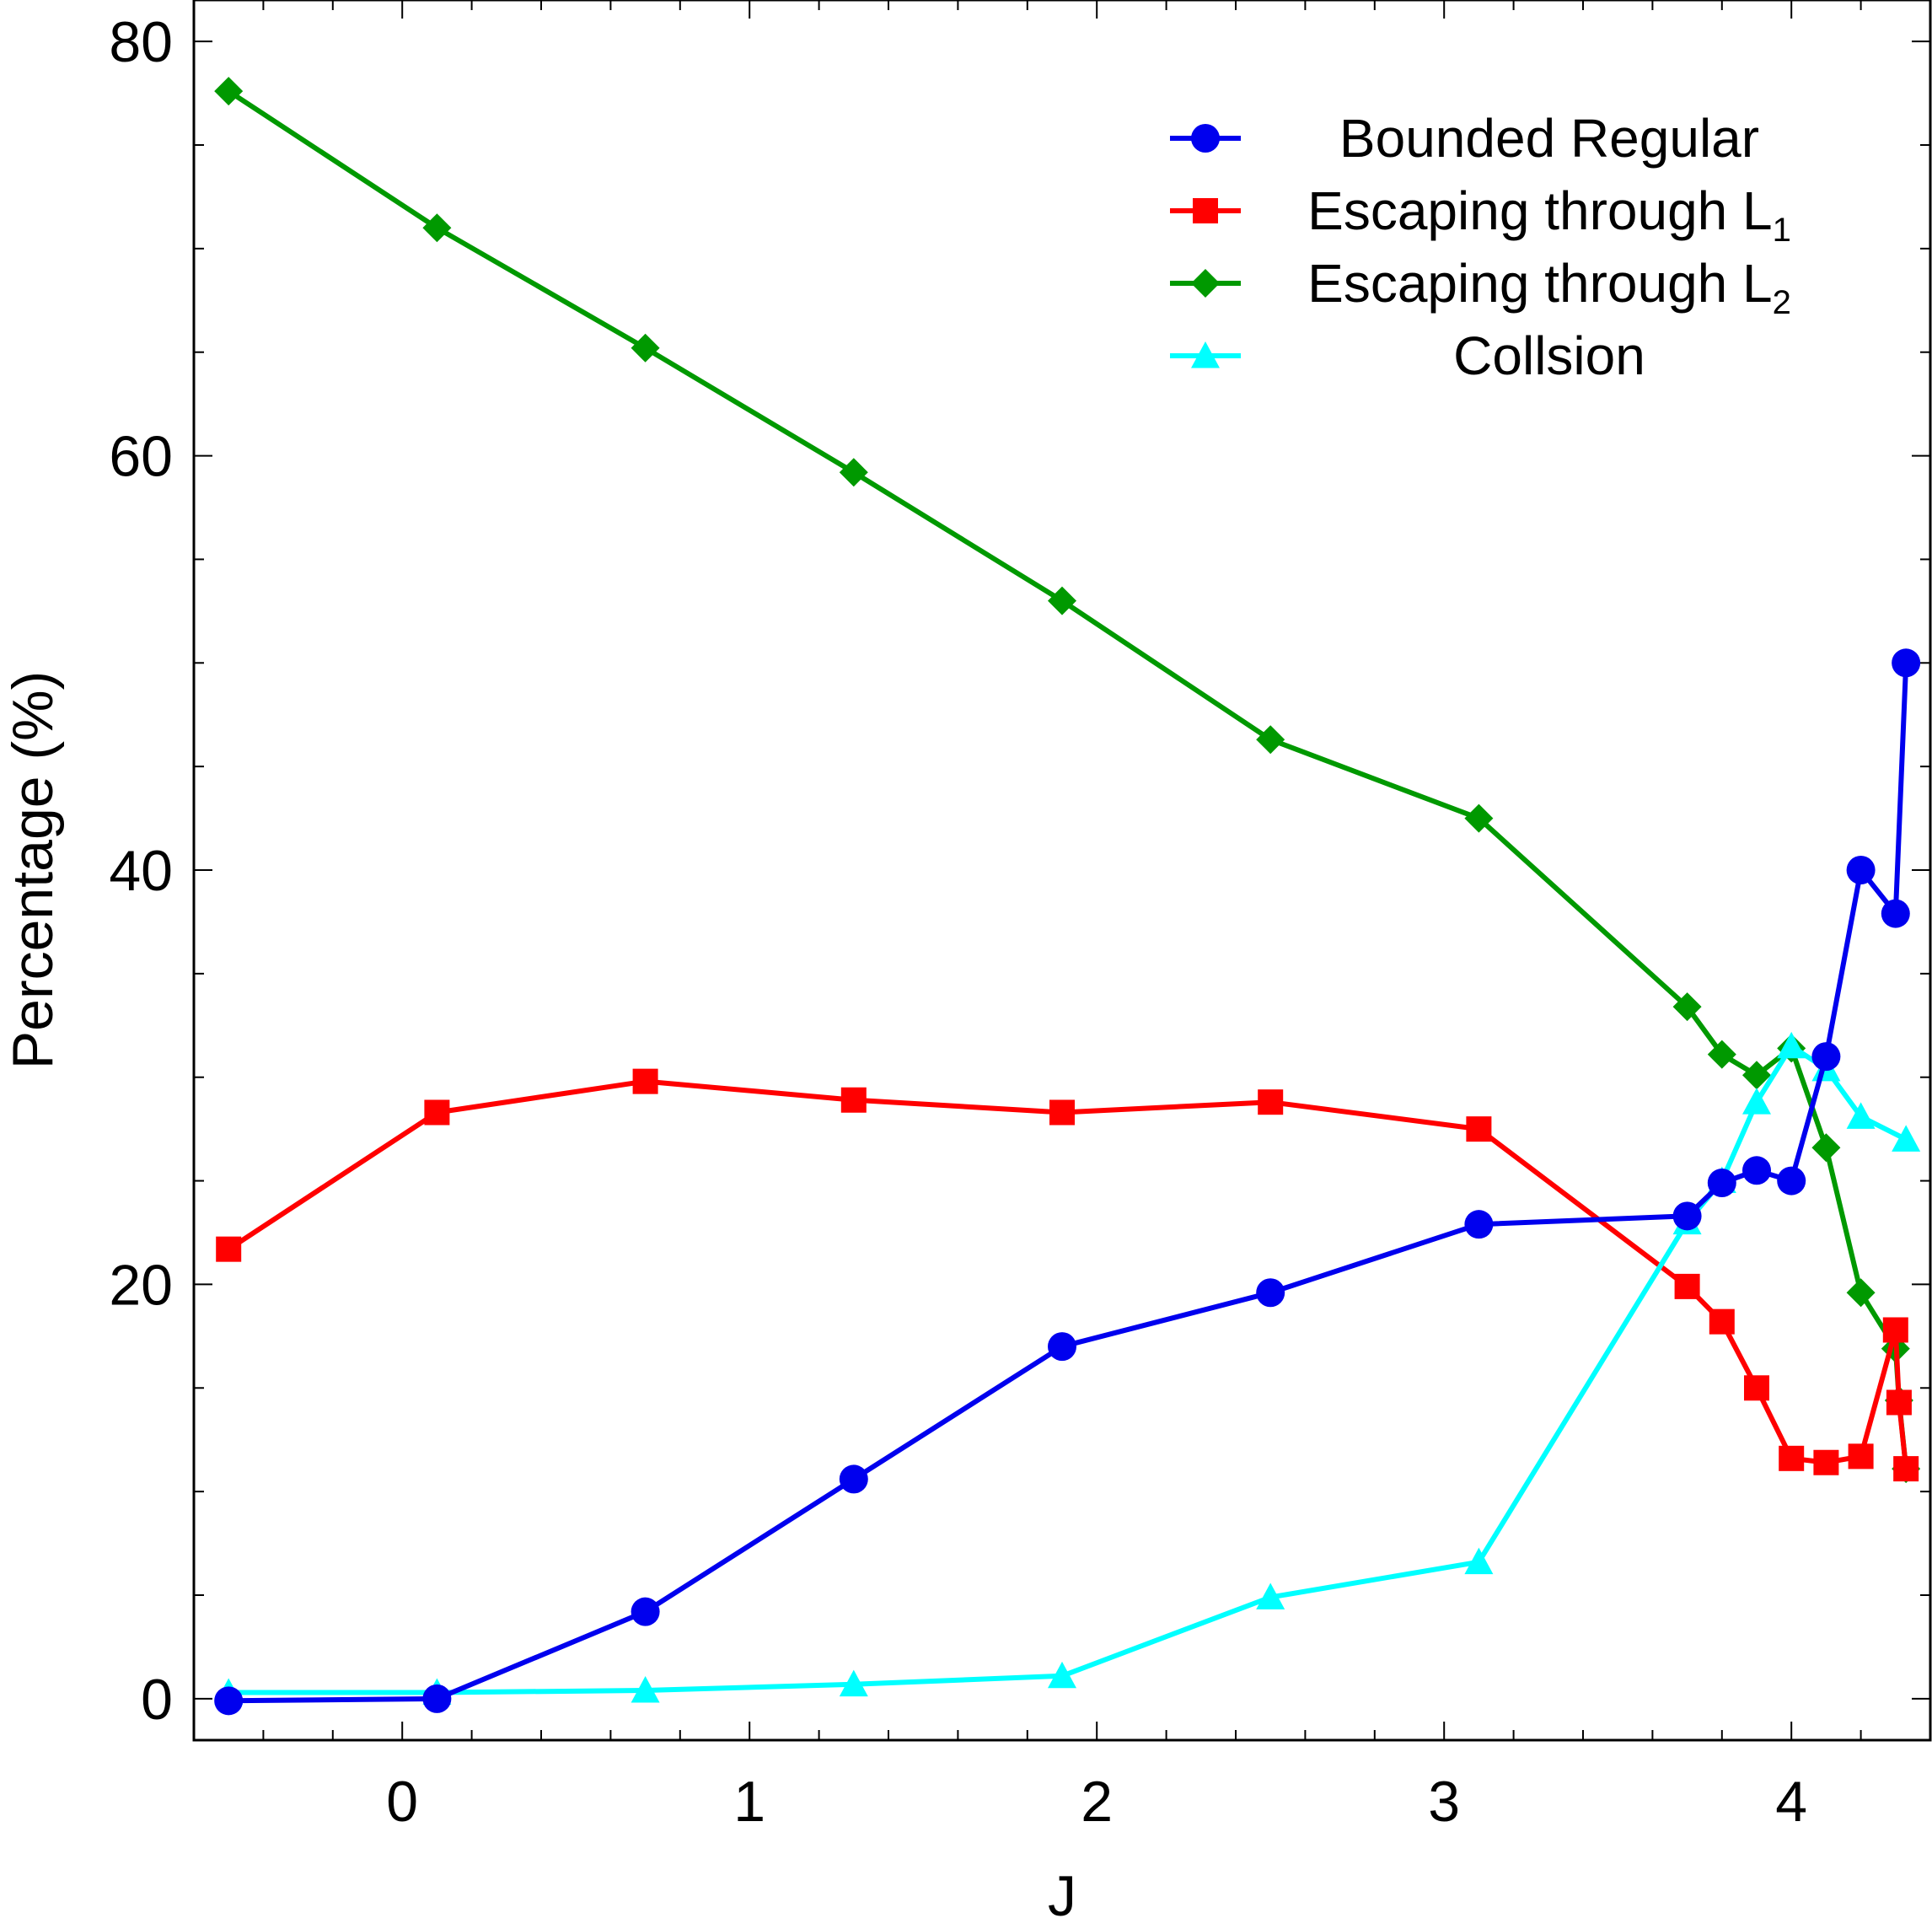  I want to click on x-tick-label: 4, so click(1791, 1802).